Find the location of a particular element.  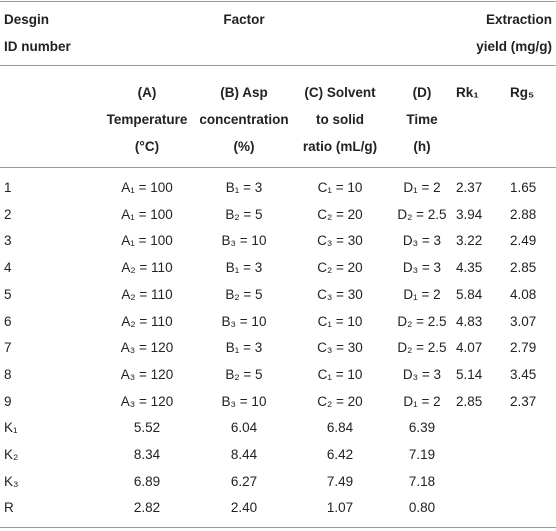

cell: 8 is located at coordinates (8, 374).